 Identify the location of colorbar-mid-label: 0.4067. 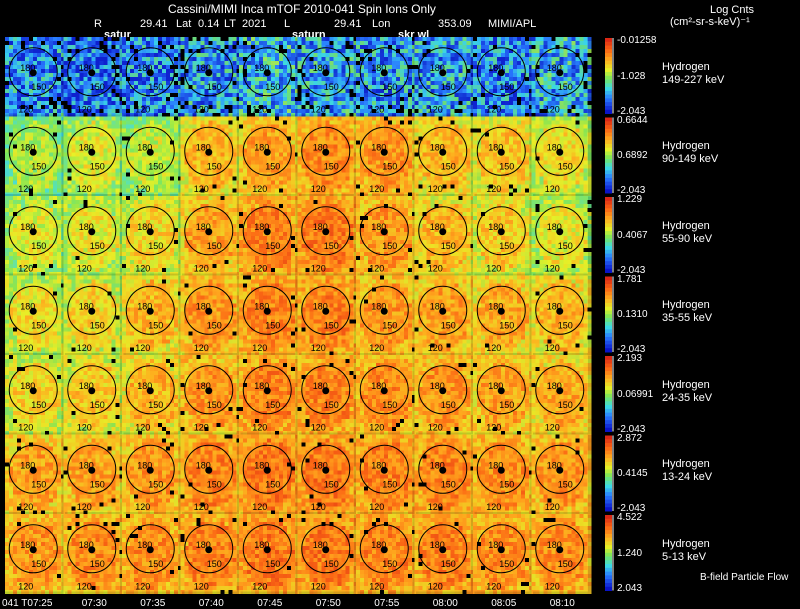
(632, 235).